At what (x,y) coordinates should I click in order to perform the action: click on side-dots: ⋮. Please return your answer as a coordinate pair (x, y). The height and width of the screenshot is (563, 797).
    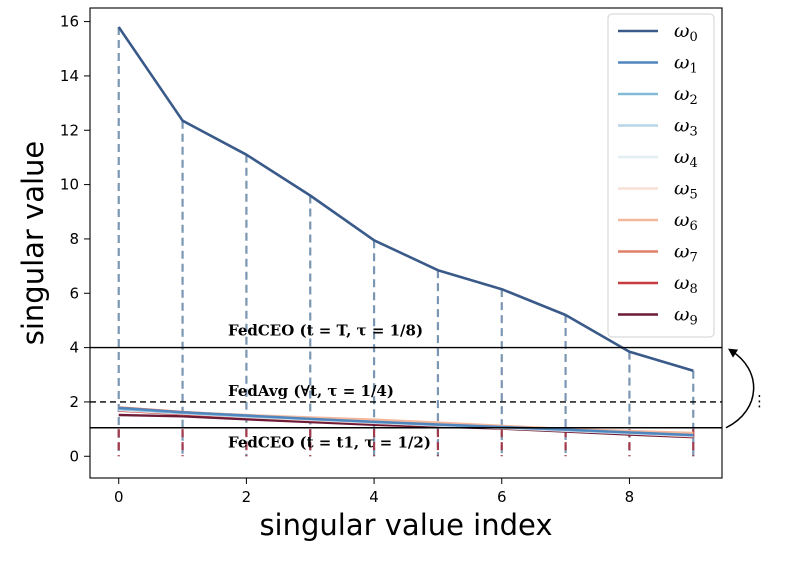
    Looking at the image, I should click on (759, 401).